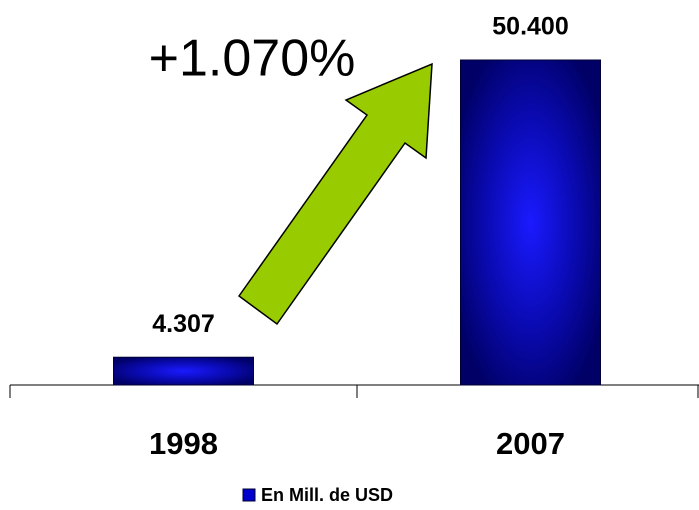 This screenshot has height=510, width=699. What do you see at coordinates (335, 194) in the screenshot?
I see `growth-arrow` at bounding box center [335, 194].